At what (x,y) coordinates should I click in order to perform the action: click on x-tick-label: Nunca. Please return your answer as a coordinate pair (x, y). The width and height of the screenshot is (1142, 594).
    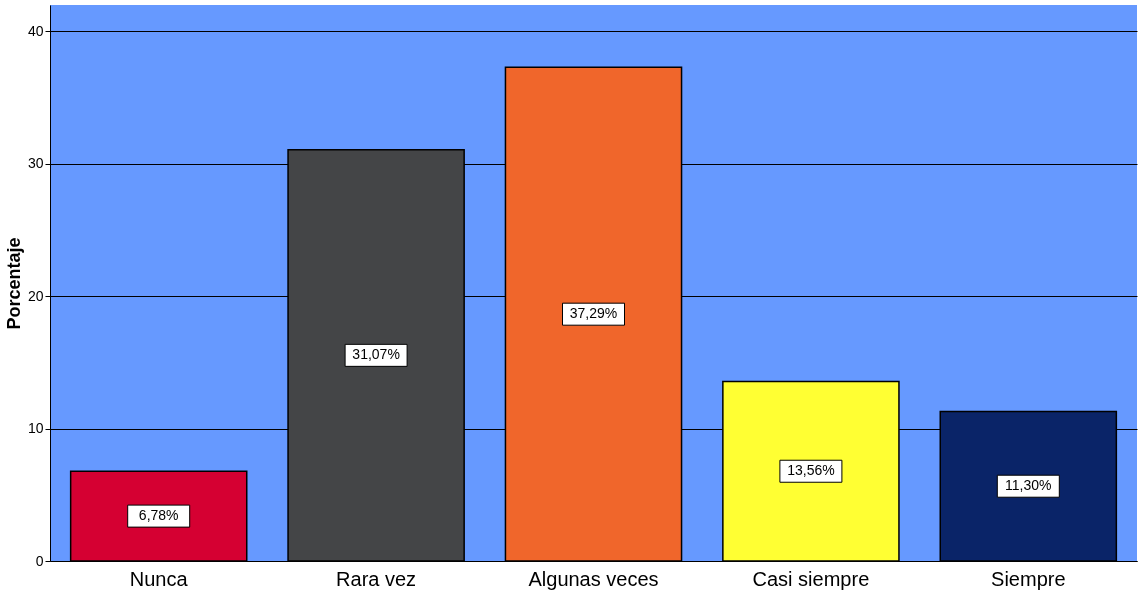
    Looking at the image, I should click on (159, 578).